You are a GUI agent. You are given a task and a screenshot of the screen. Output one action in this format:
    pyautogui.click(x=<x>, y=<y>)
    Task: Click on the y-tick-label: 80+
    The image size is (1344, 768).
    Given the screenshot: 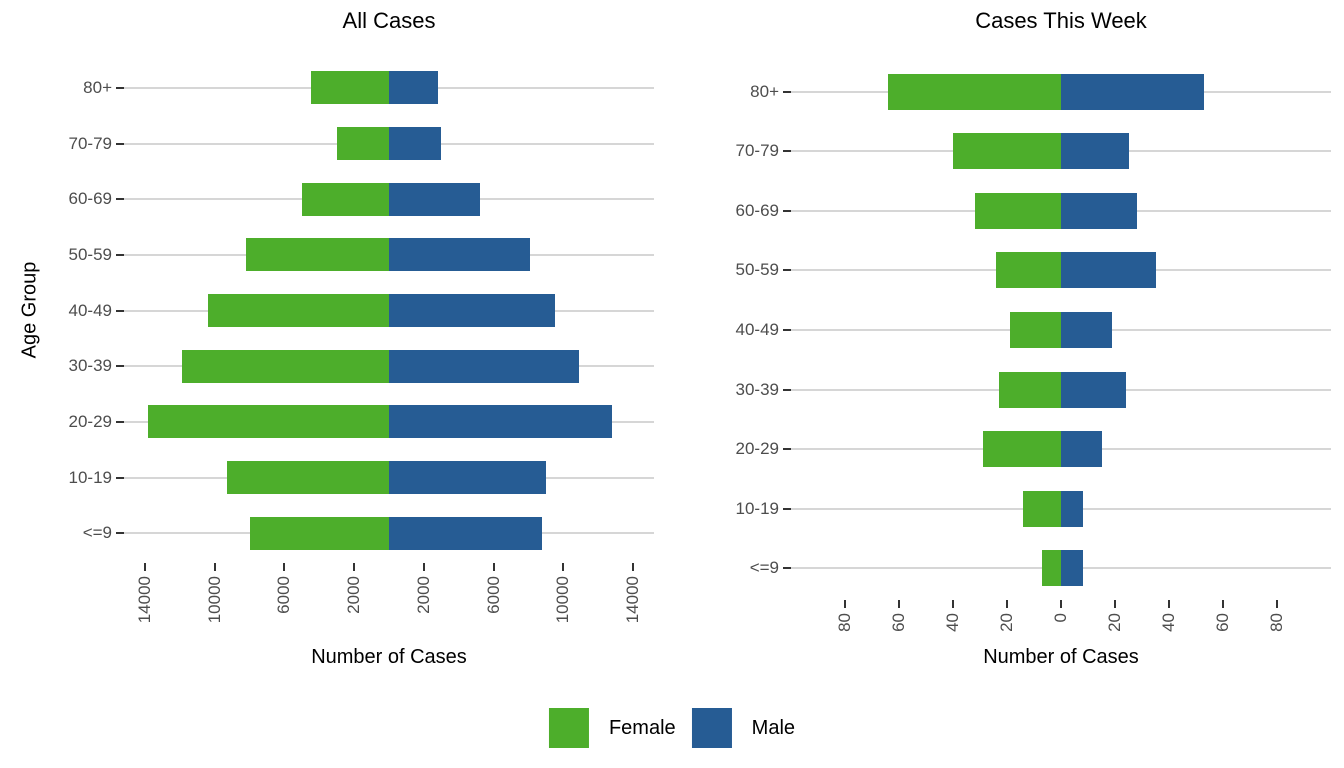 What is the action you would take?
    pyautogui.click(x=764, y=91)
    